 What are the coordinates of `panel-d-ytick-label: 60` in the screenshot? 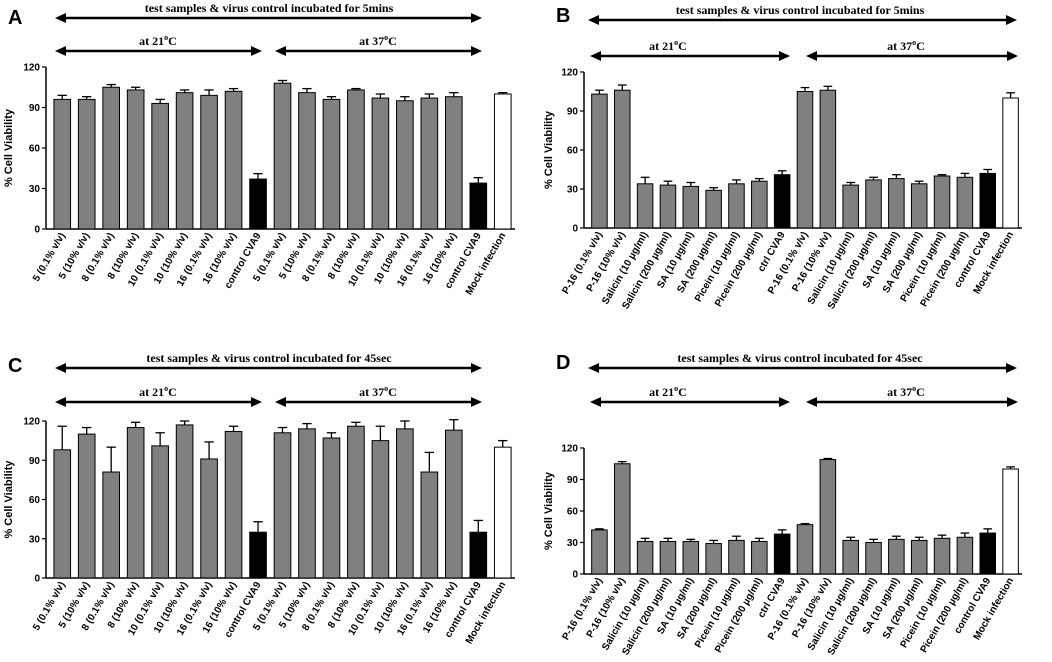 It's located at (573, 512).